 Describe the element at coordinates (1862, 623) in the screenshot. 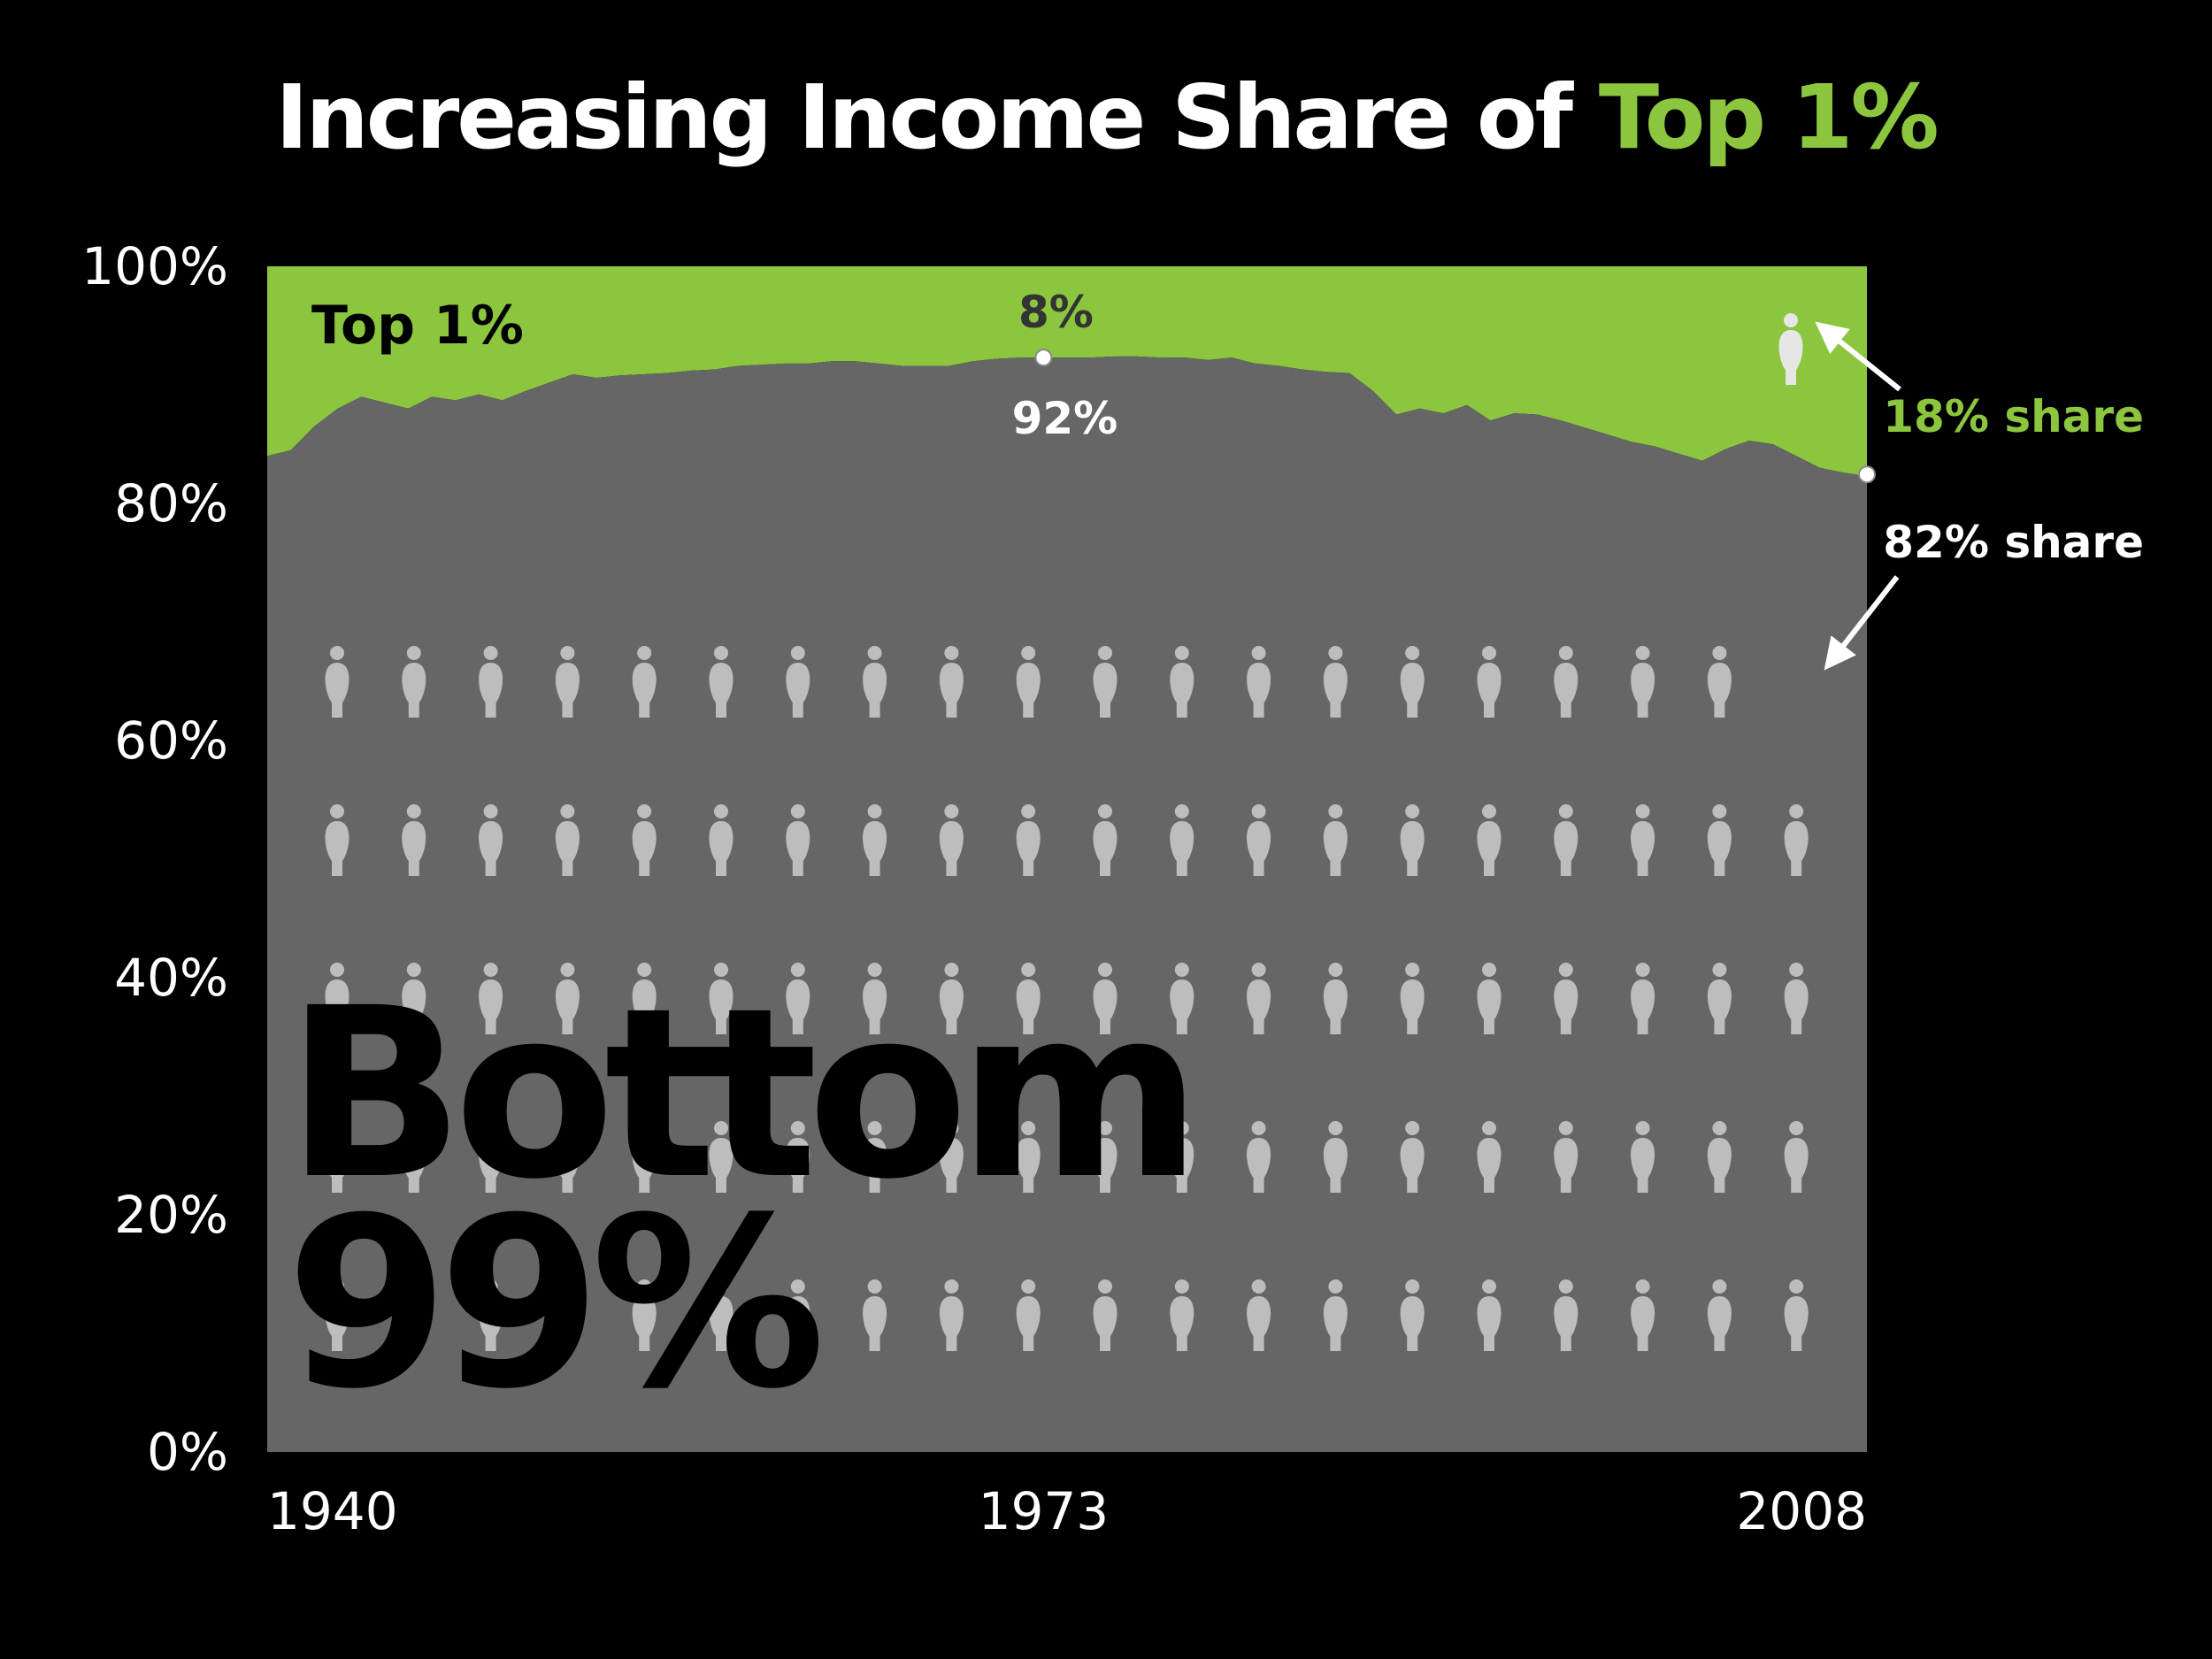

I see `bottom-share-arrow` at that location.